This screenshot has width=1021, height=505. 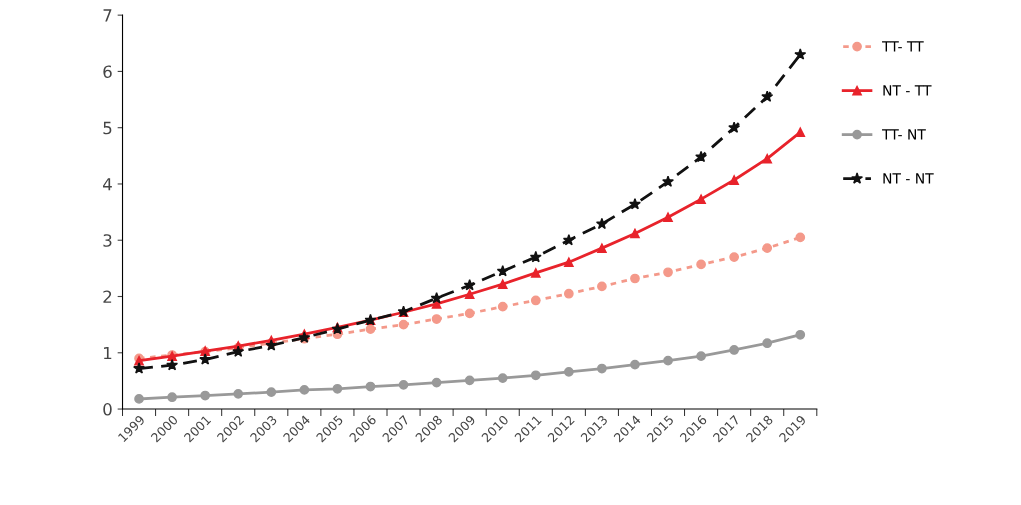 What do you see at coordinates (108, 353) in the screenshot?
I see `y-tick-label: 1` at bounding box center [108, 353].